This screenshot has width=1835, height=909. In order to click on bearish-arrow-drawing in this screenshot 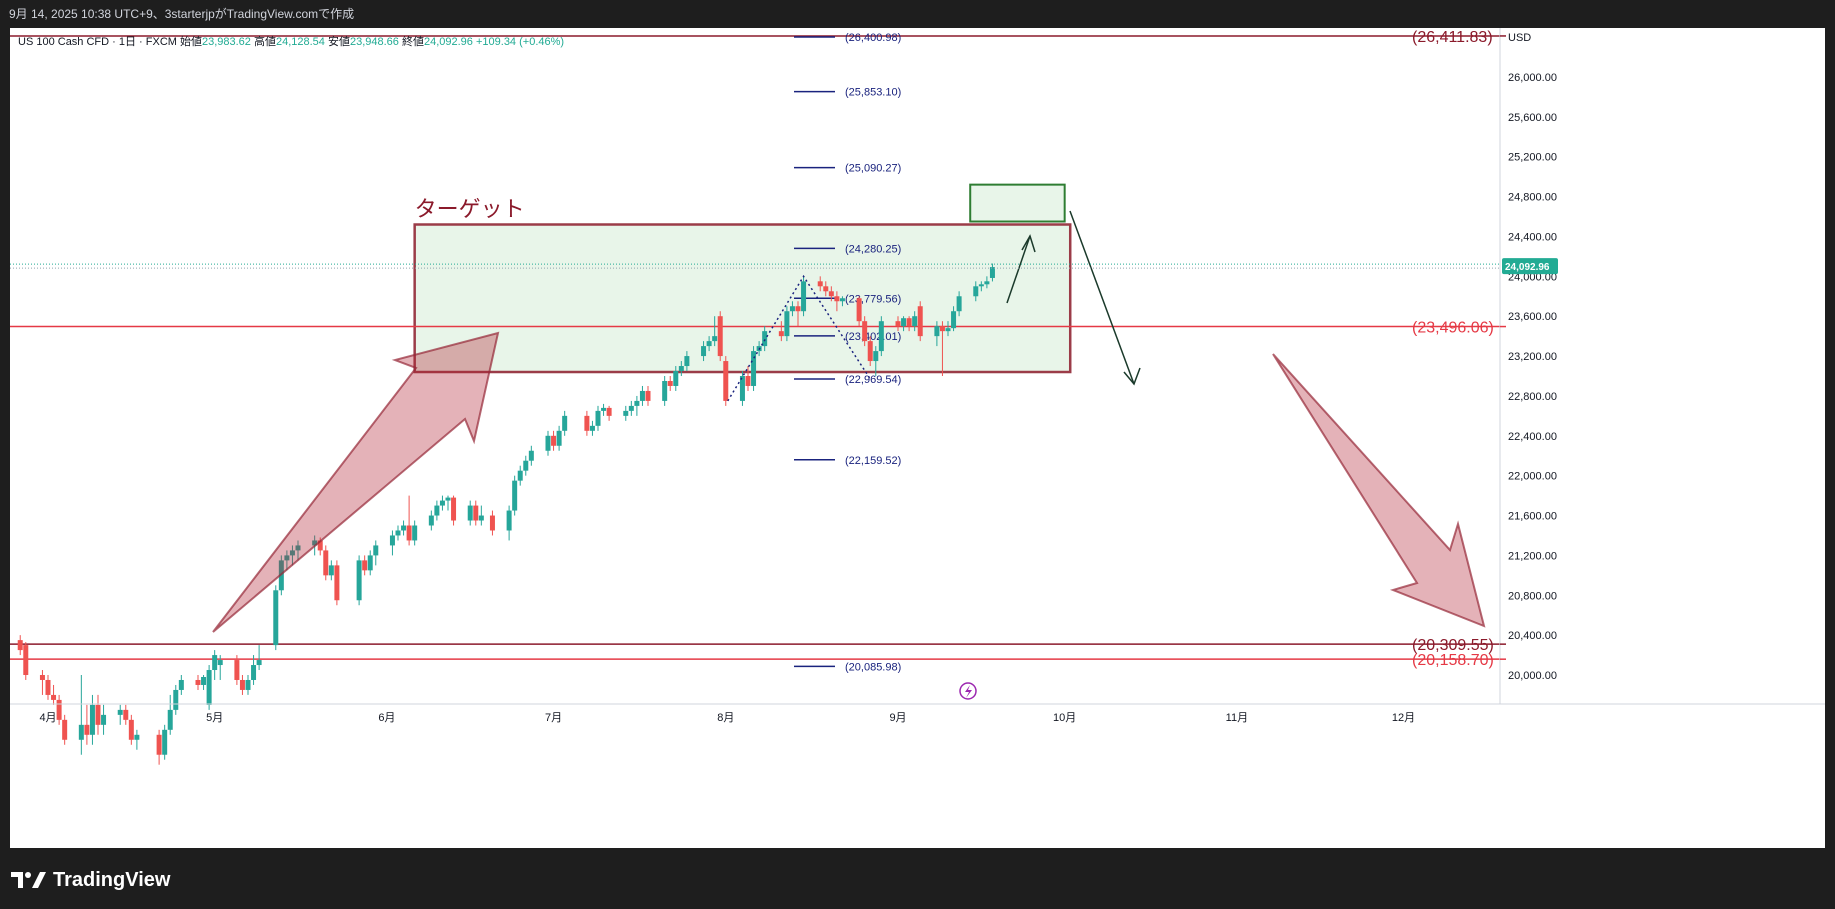, I will do `click(1379, 490)`.